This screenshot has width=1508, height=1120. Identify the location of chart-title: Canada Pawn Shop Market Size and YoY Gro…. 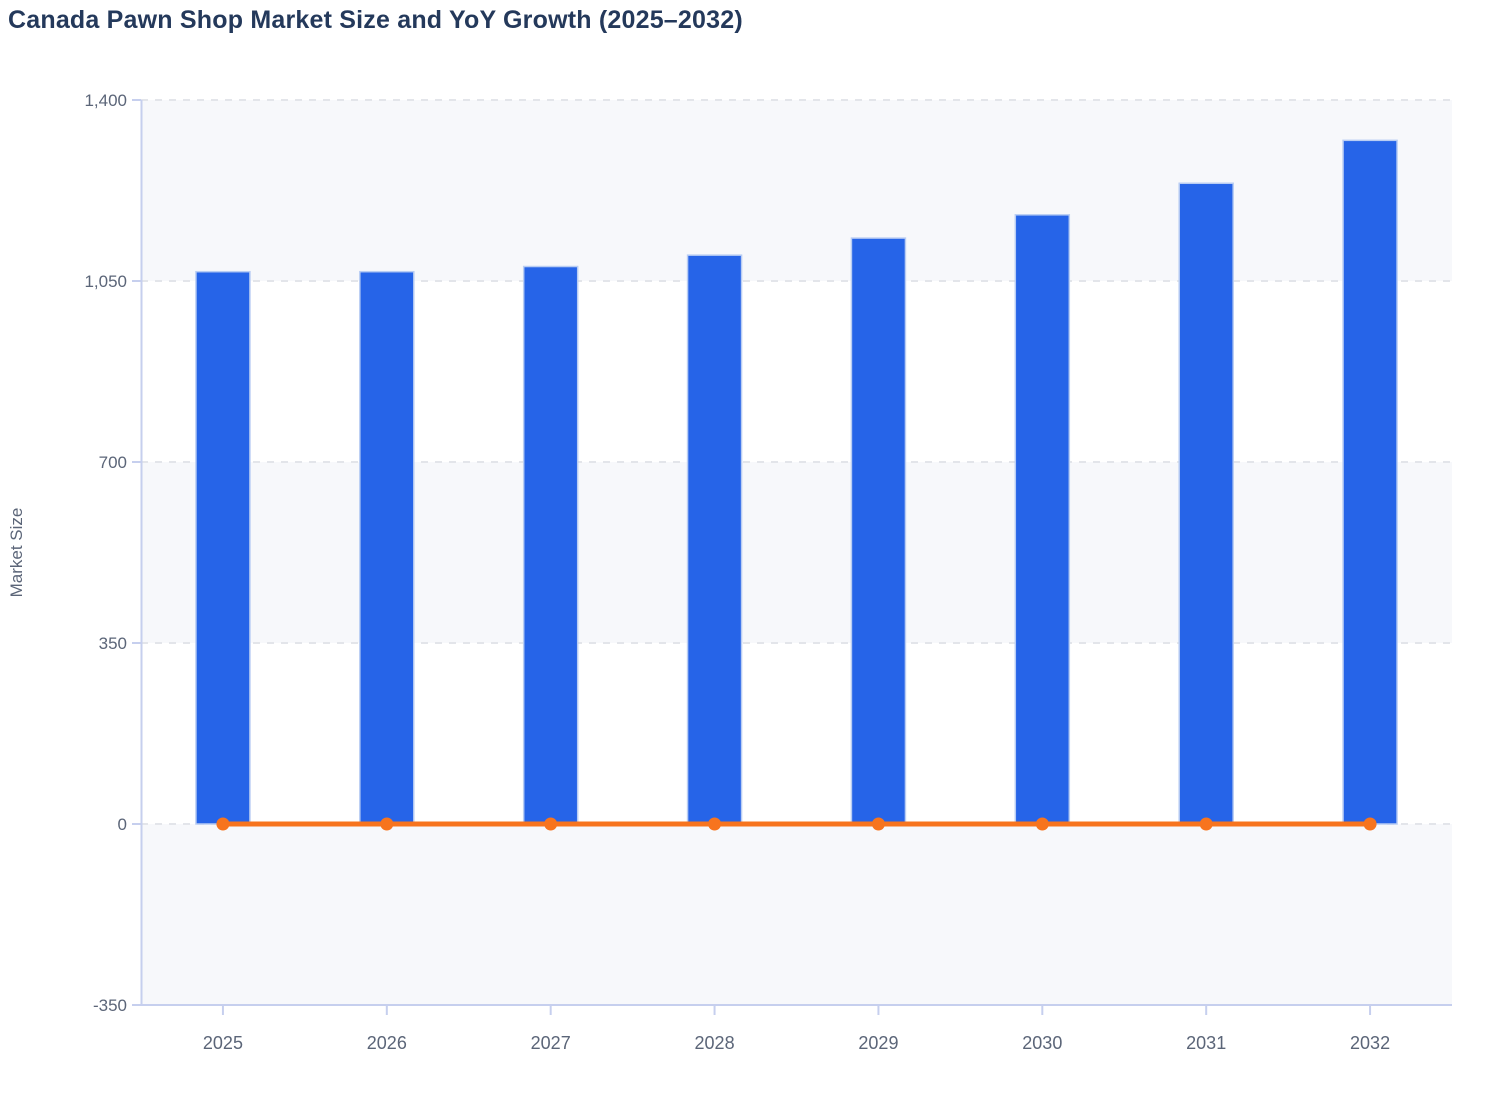
(375, 20).